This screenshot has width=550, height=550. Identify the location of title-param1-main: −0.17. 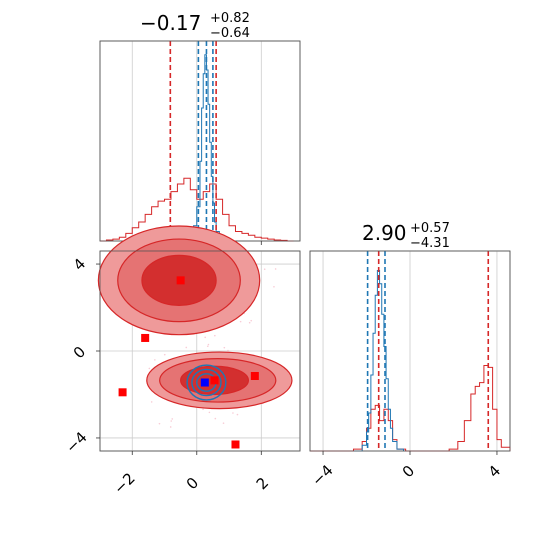
(170, 23).